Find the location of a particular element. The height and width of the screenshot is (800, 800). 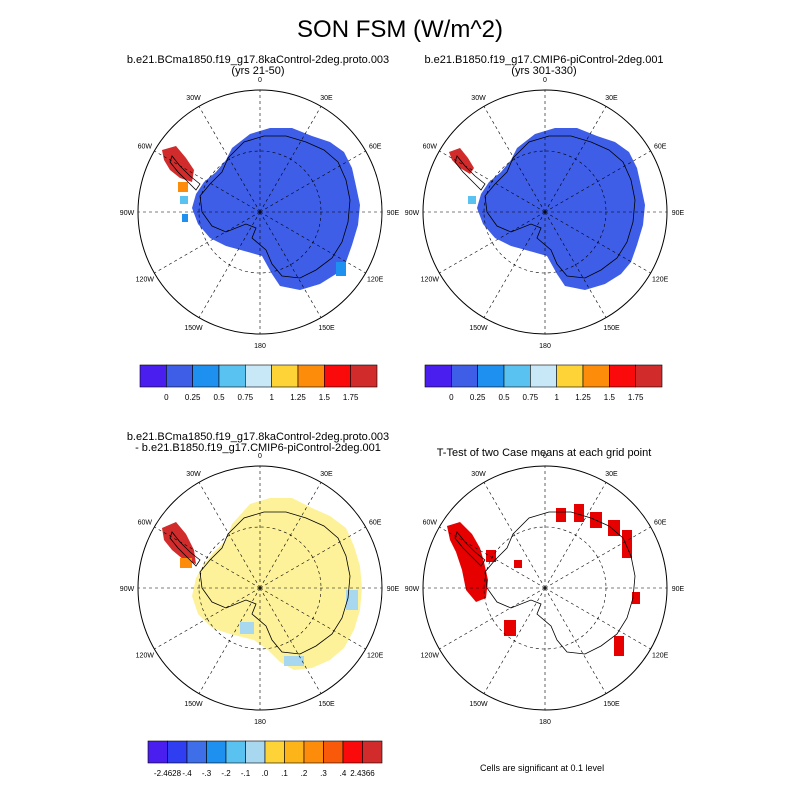

colorbar-tick-label: 0.5 is located at coordinates (219, 397).